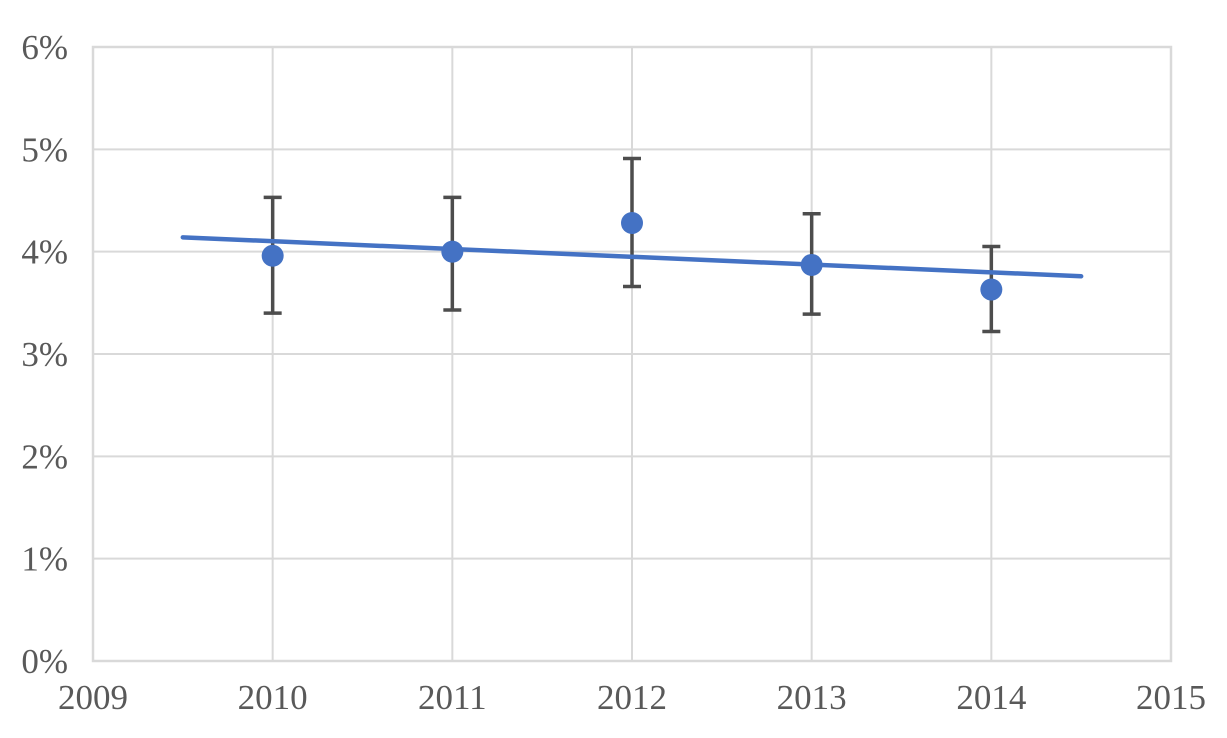  Describe the element at coordinates (93, 697) in the screenshot. I see `x-axis-label-2009: 2009` at that location.